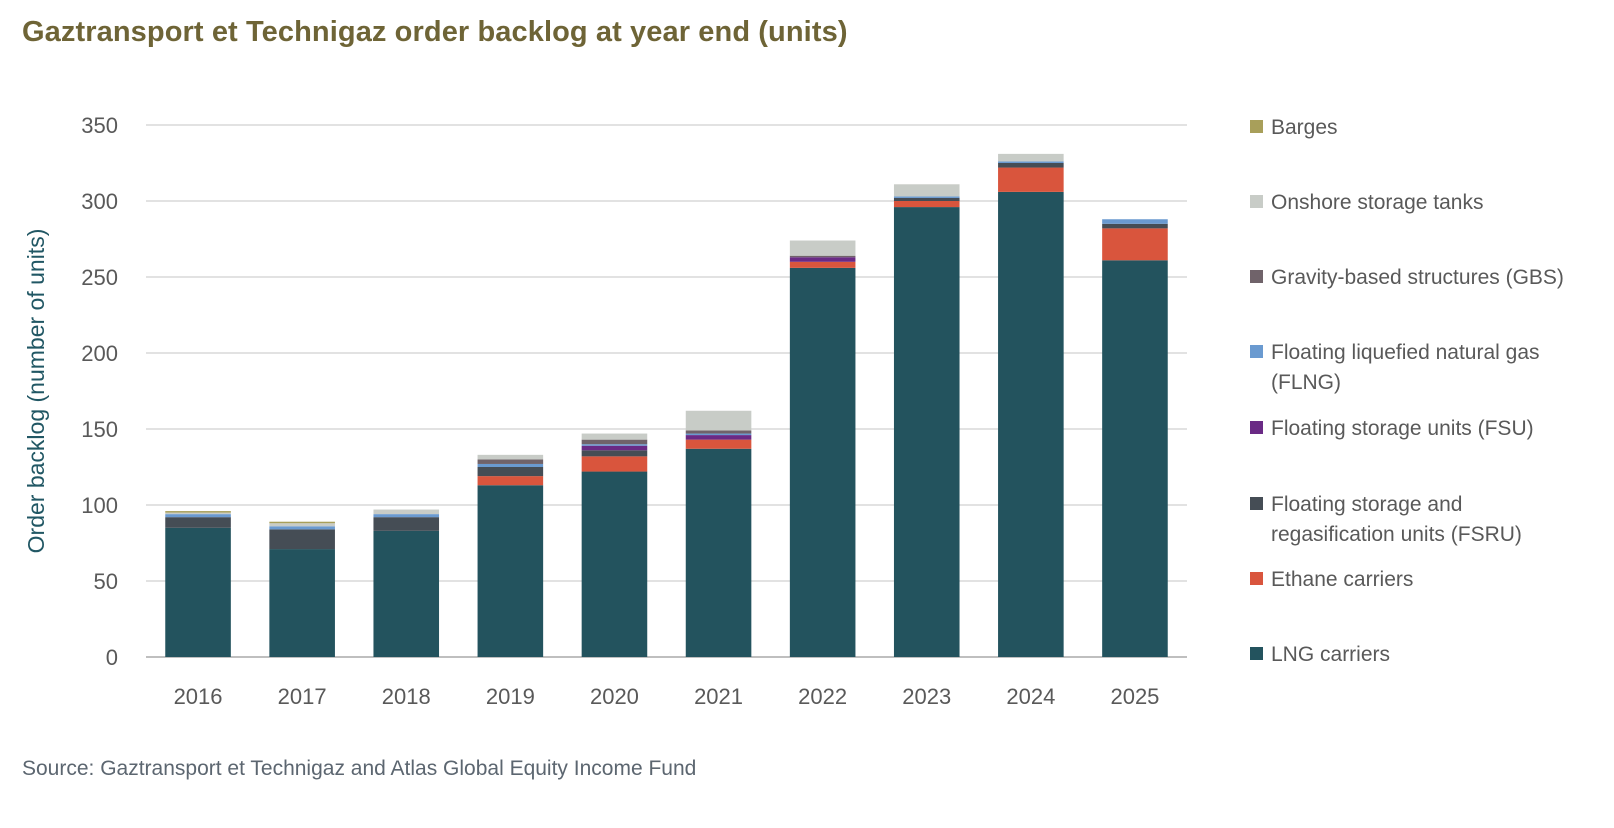  What do you see at coordinates (1331, 654) in the screenshot?
I see `legend-label: LNG carriers` at bounding box center [1331, 654].